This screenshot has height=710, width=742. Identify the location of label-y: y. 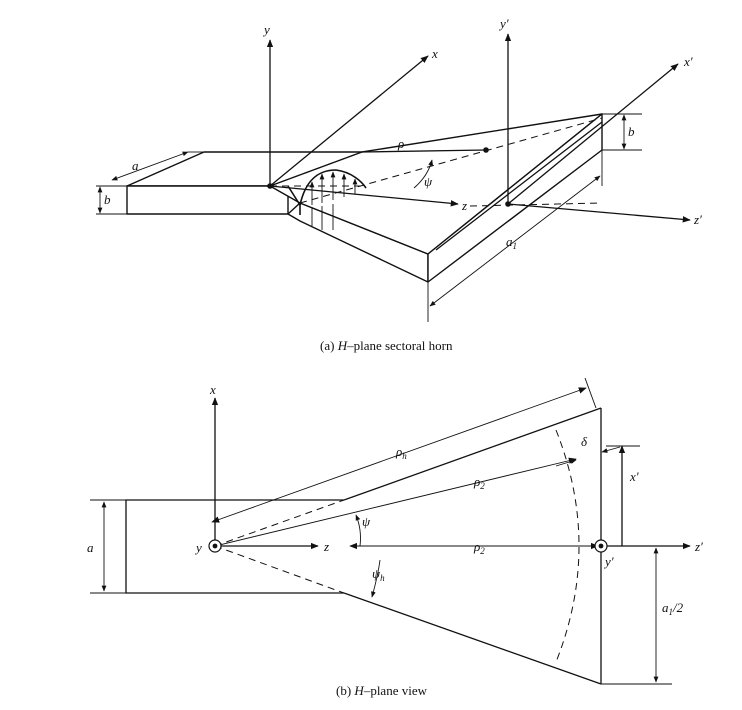
(266, 29).